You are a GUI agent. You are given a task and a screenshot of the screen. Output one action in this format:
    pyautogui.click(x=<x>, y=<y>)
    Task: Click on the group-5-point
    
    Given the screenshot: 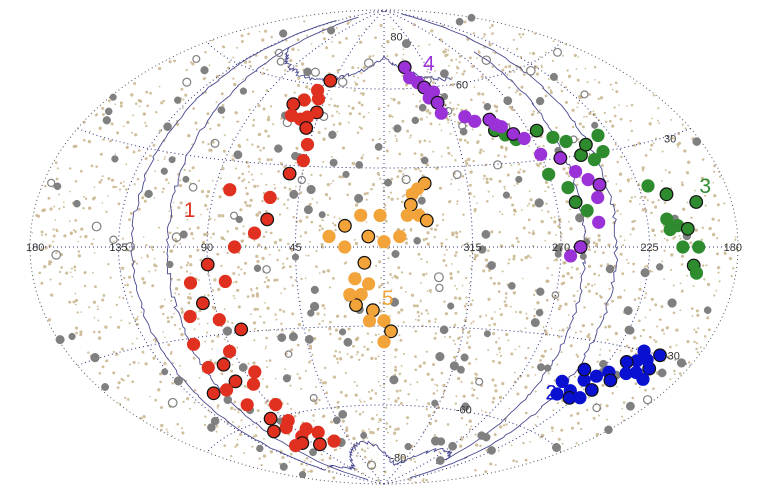 What is the action you would take?
    pyautogui.click(x=384, y=242)
    